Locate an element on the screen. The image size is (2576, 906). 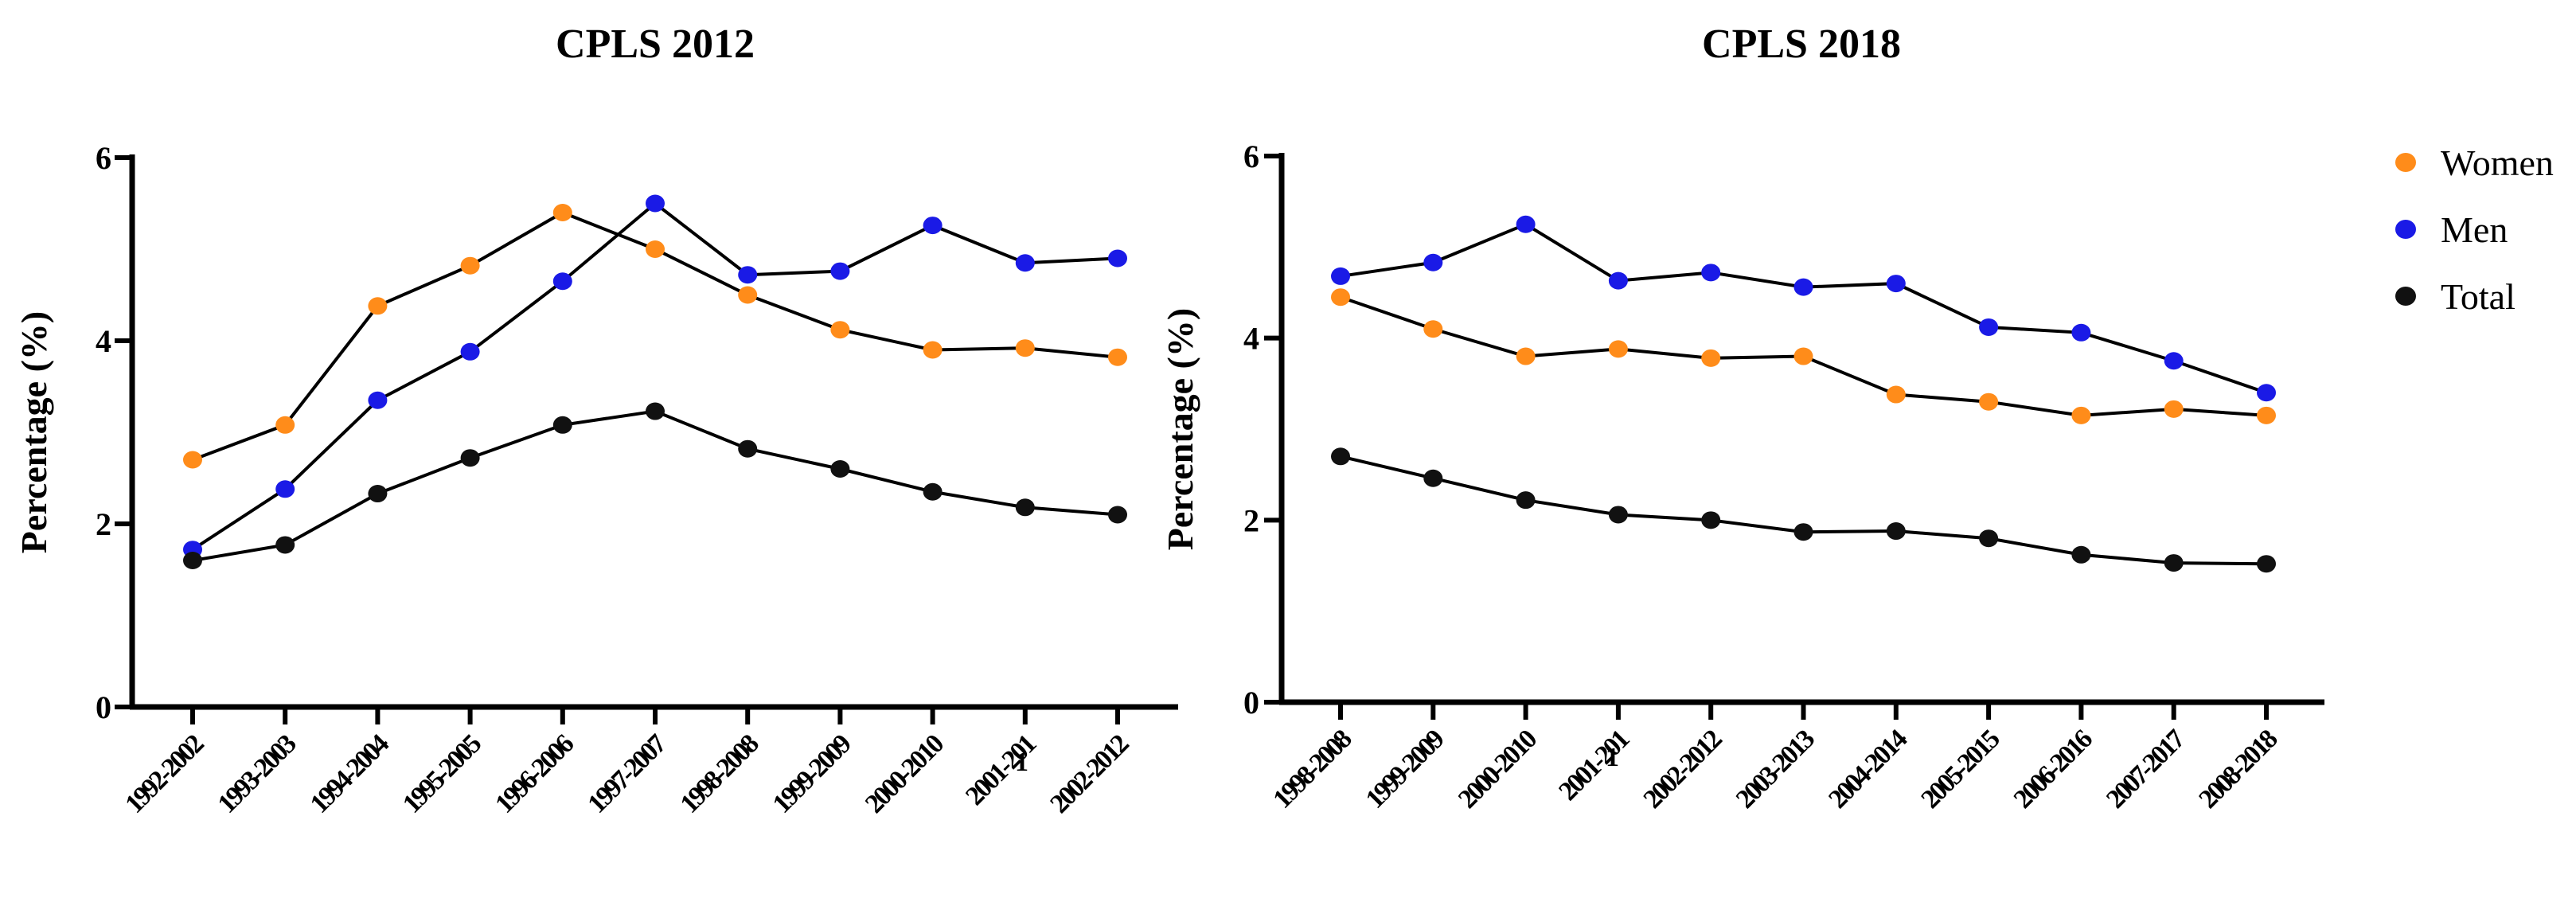
x-tick-label: 2006-2016 is located at coordinates (2053, 769).